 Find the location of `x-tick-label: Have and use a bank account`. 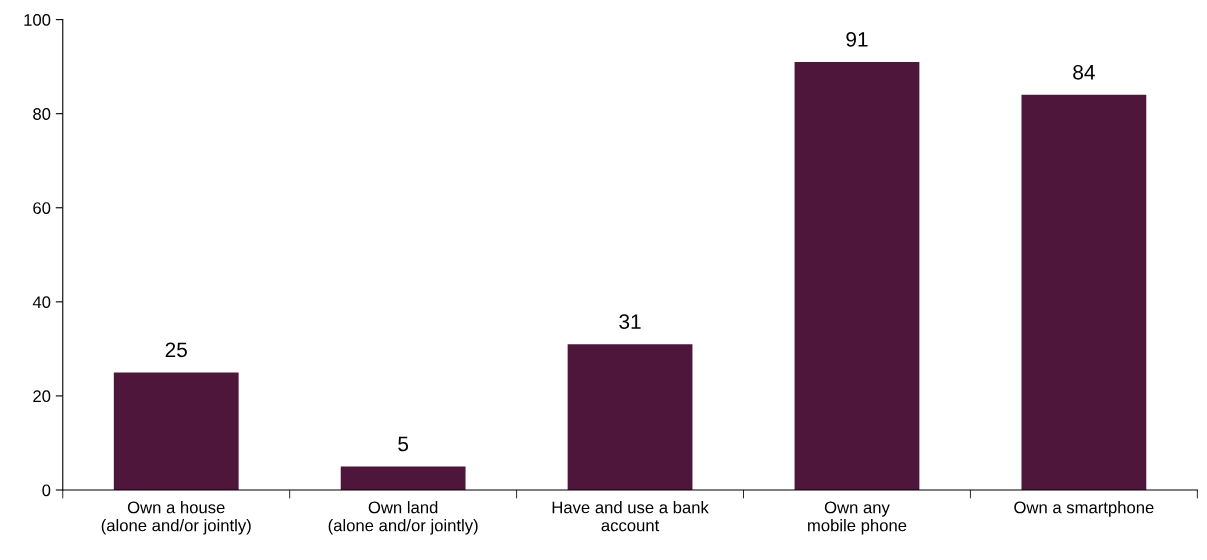

x-tick-label: Have and use a bank account is located at coordinates (630, 516).